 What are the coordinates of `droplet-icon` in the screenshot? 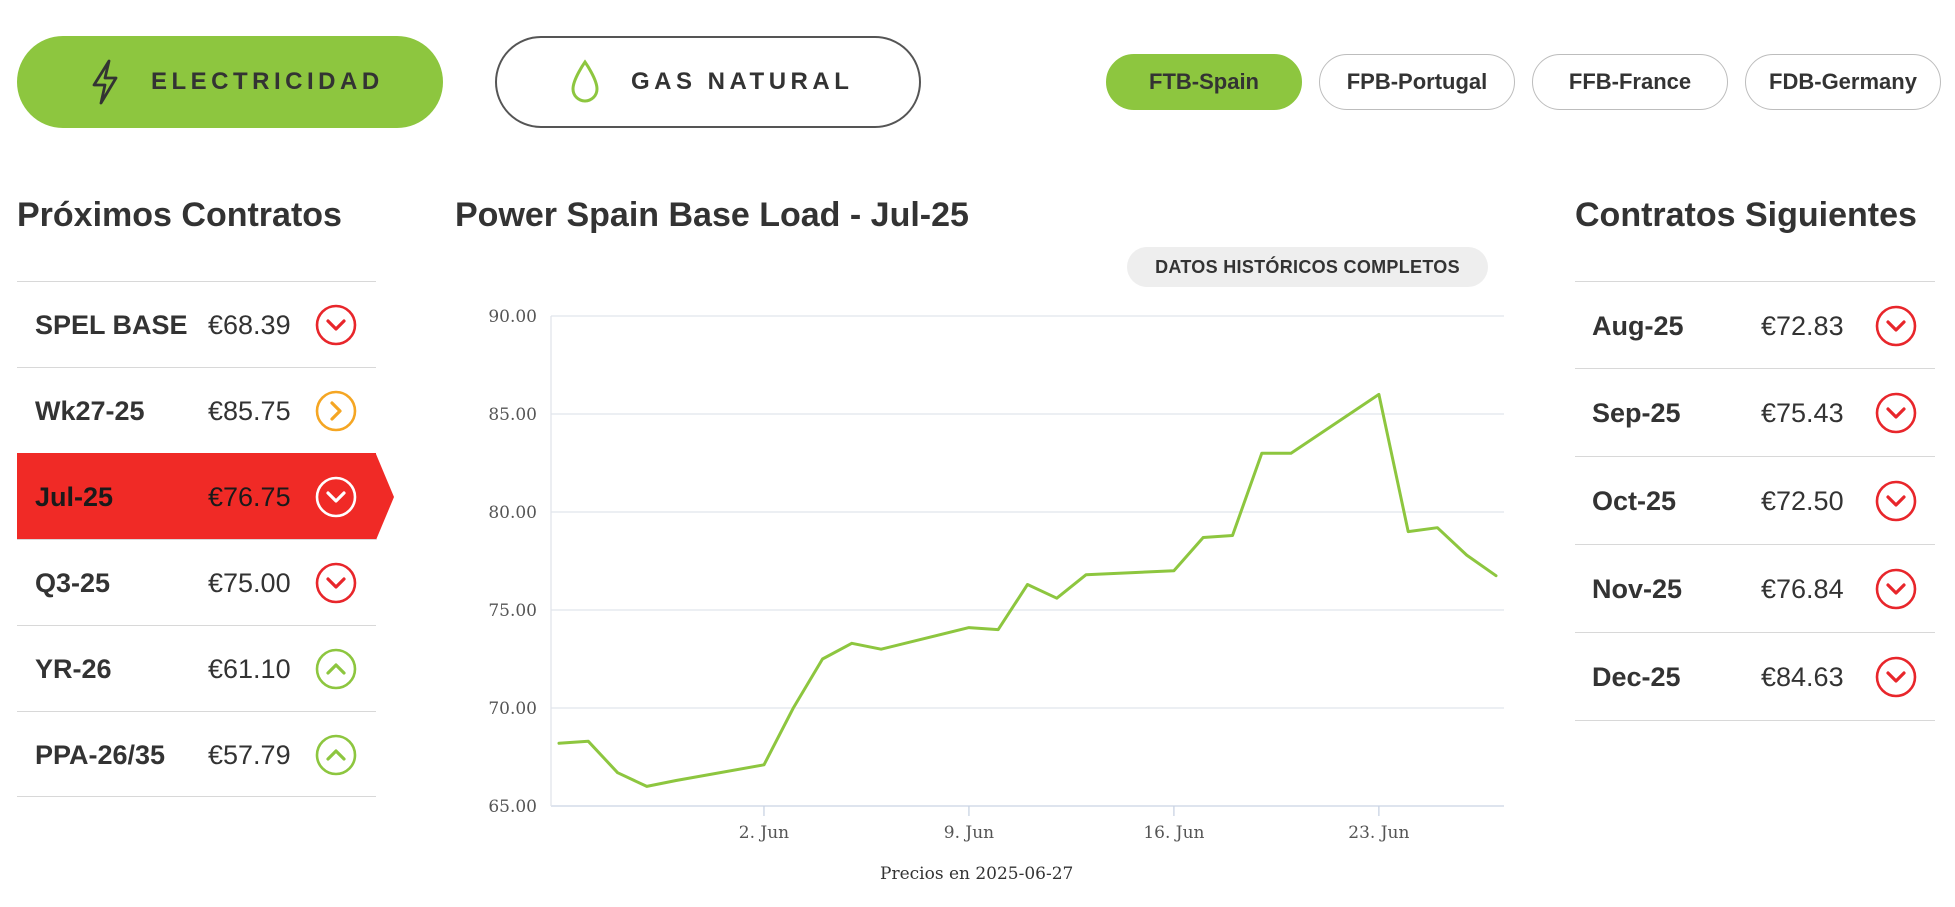 It's located at (585, 82).